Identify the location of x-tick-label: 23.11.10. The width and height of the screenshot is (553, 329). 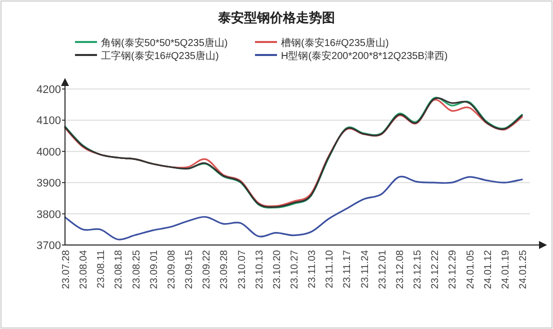
(330, 269).